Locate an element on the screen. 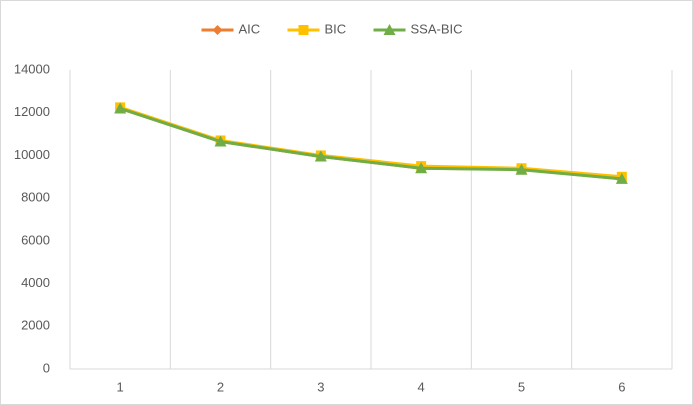 The image size is (693, 405). x-tick-label: 3 is located at coordinates (320, 386).